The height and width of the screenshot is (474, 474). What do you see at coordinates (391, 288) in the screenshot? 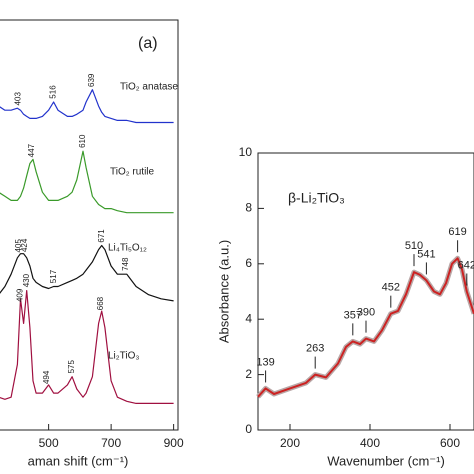
I see `peak-label: 452` at bounding box center [391, 288].